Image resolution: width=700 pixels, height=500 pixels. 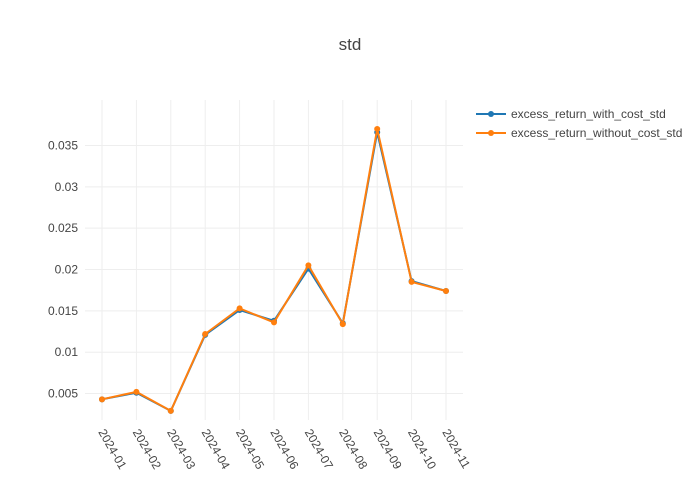 I want to click on y-tick-label: 0.025, so click(x=63, y=228).